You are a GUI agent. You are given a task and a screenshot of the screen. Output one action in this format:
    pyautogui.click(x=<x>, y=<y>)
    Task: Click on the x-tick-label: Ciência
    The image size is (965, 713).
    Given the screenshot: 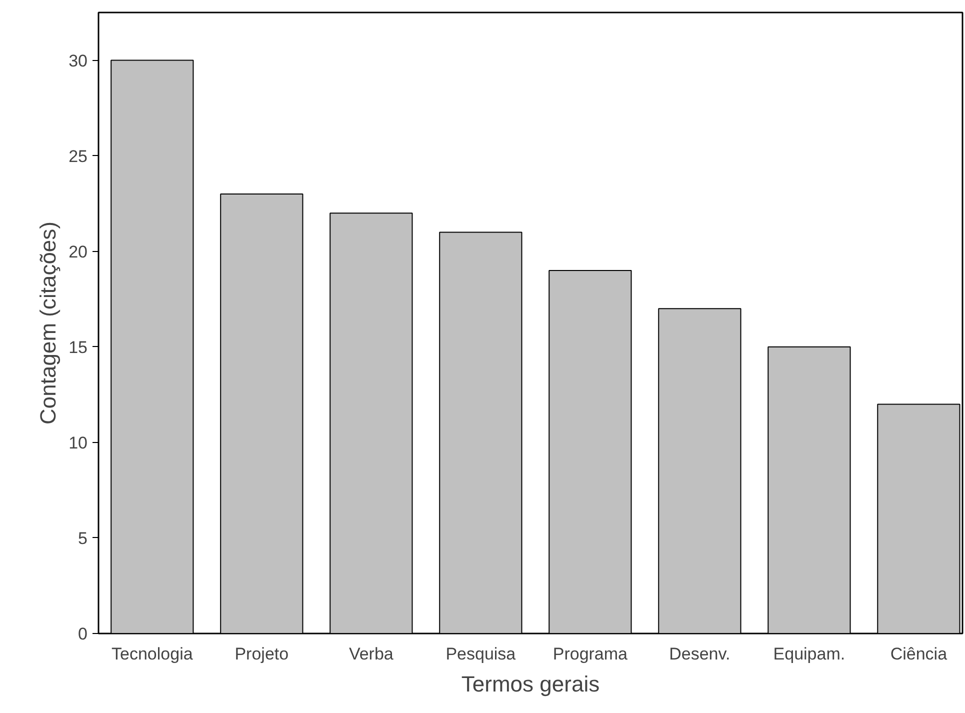 What is the action you would take?
    pyautogui.click(x=919, y=654)
    